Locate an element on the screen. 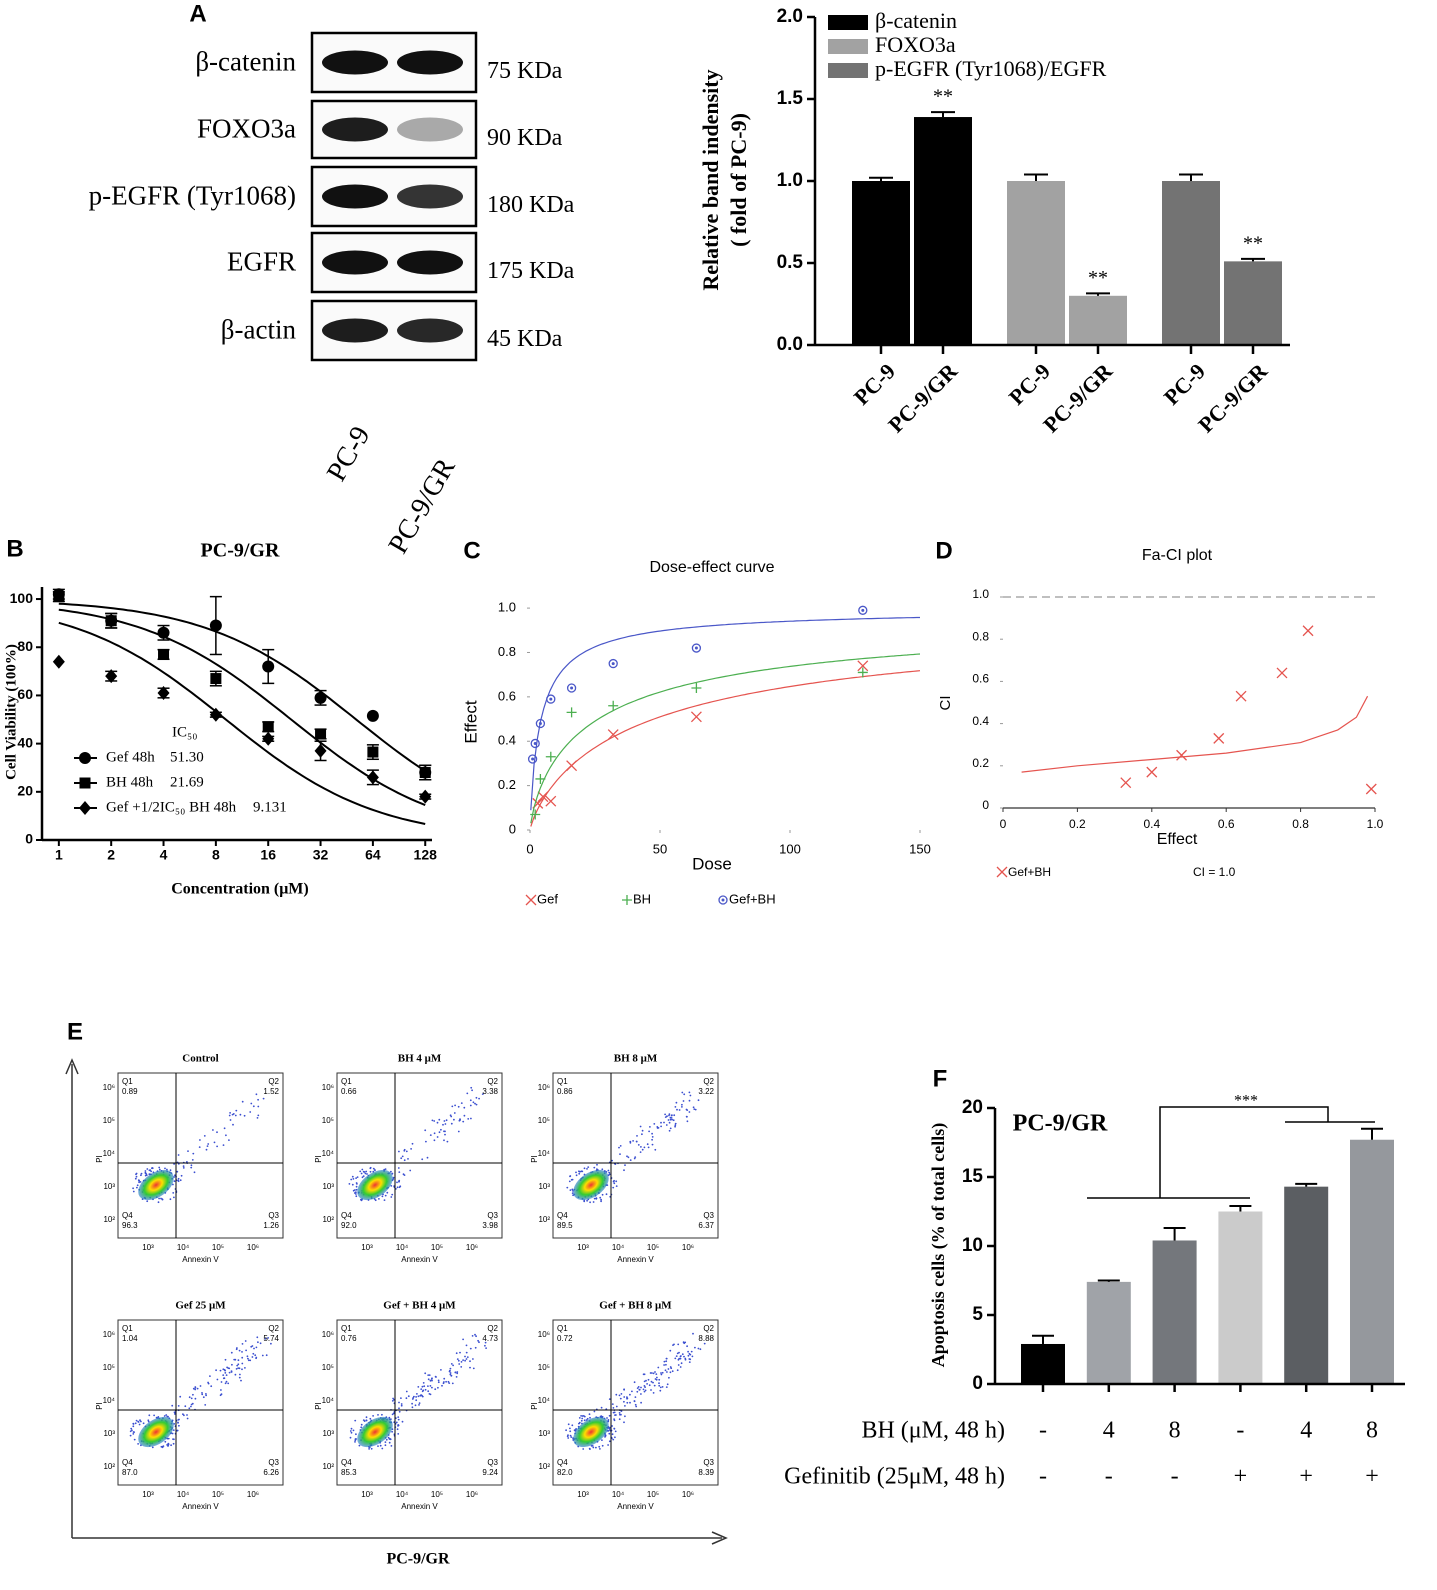 This screenshot has width=1437, height=1590. quadrant-value: 0.76 is located at coordinates (349, 1338).